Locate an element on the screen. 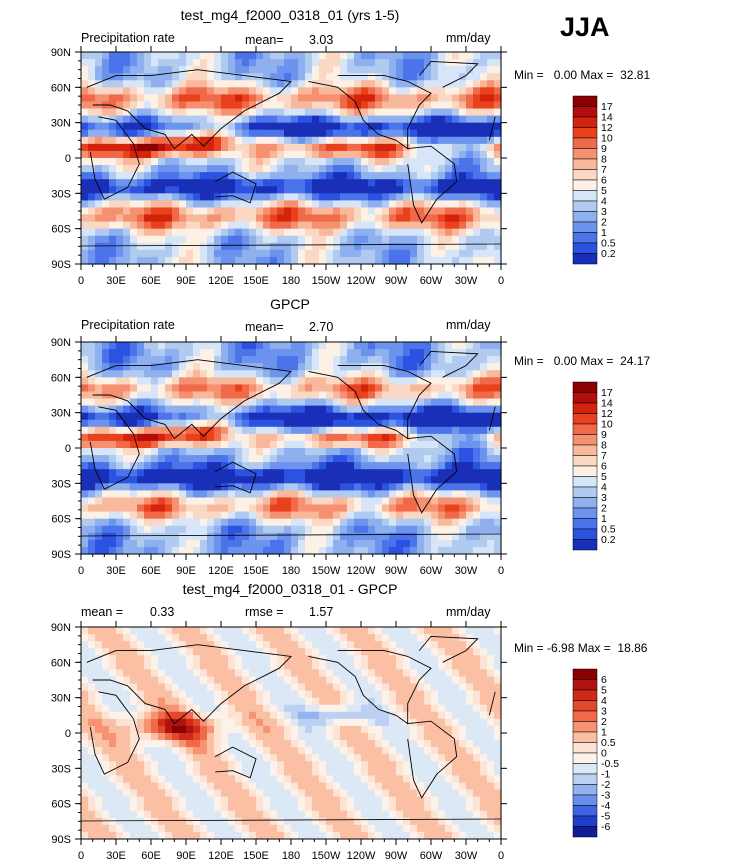 The image size is (732, 865). panel-3-rmse-label: rmse = is located at coordinates (264, 612).